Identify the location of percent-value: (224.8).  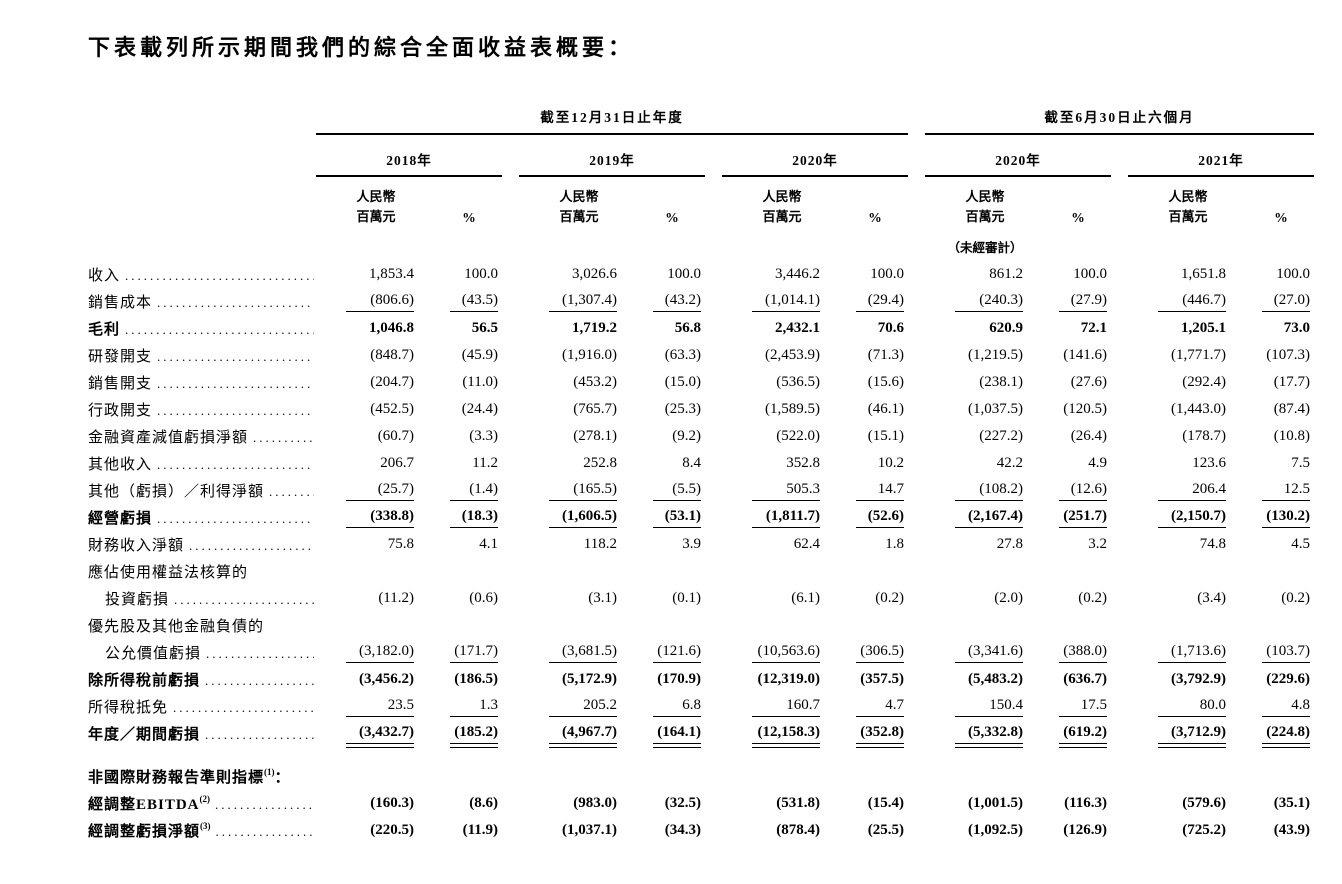
(1286, 736).